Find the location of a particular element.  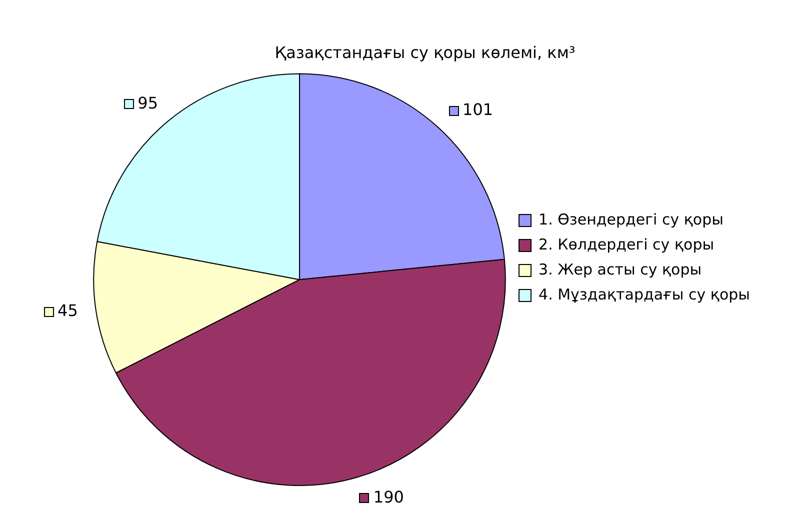

data-label: 95 is located at coordinates (148, 102).